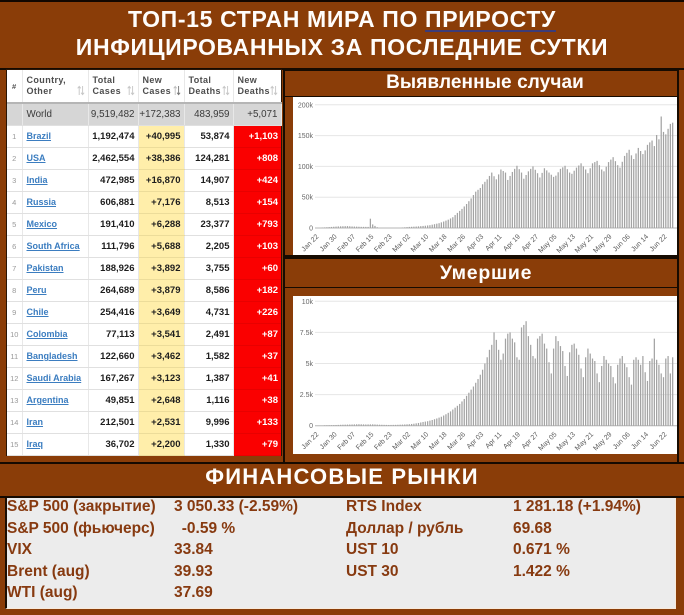  Describe the element at coordinates (307, 333) in the screenshot. I see `svg-text: 7.5k` at that location.